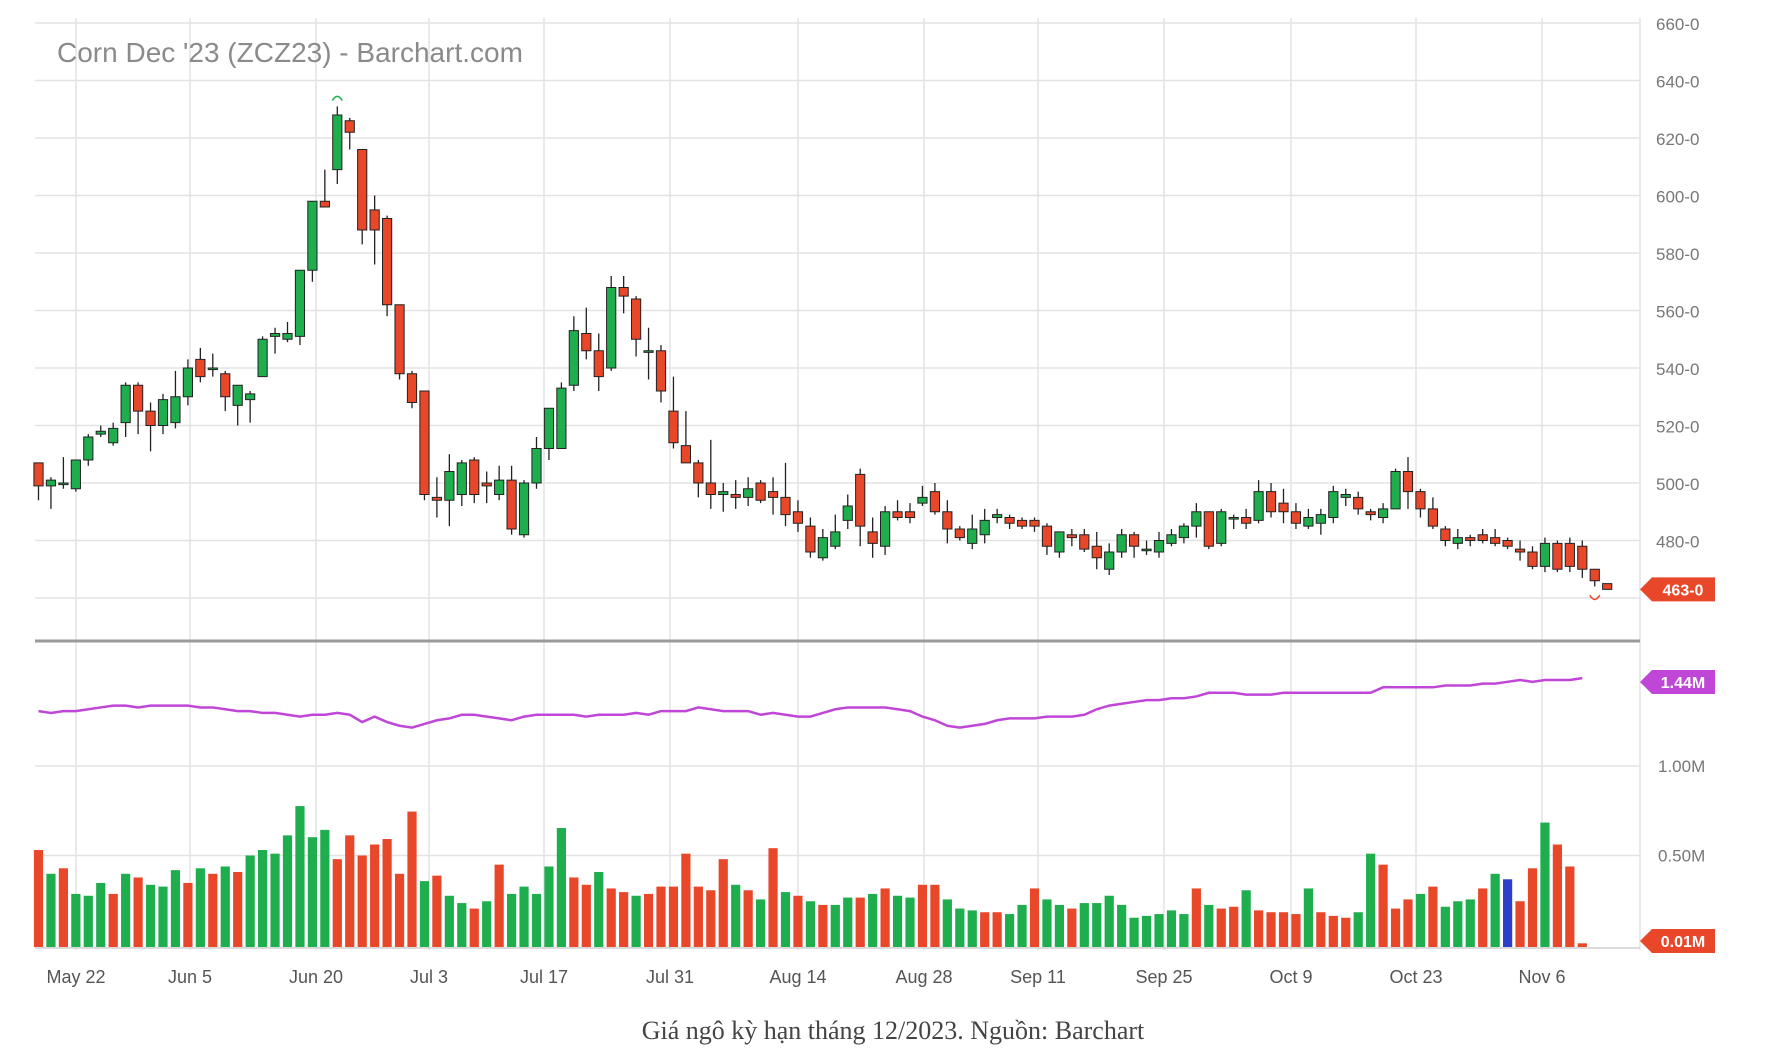 Image resolution: width=1786 pixels, height=1053 pixels. I want to click on date-tick-label: Sep 25, so click(1163, 977).